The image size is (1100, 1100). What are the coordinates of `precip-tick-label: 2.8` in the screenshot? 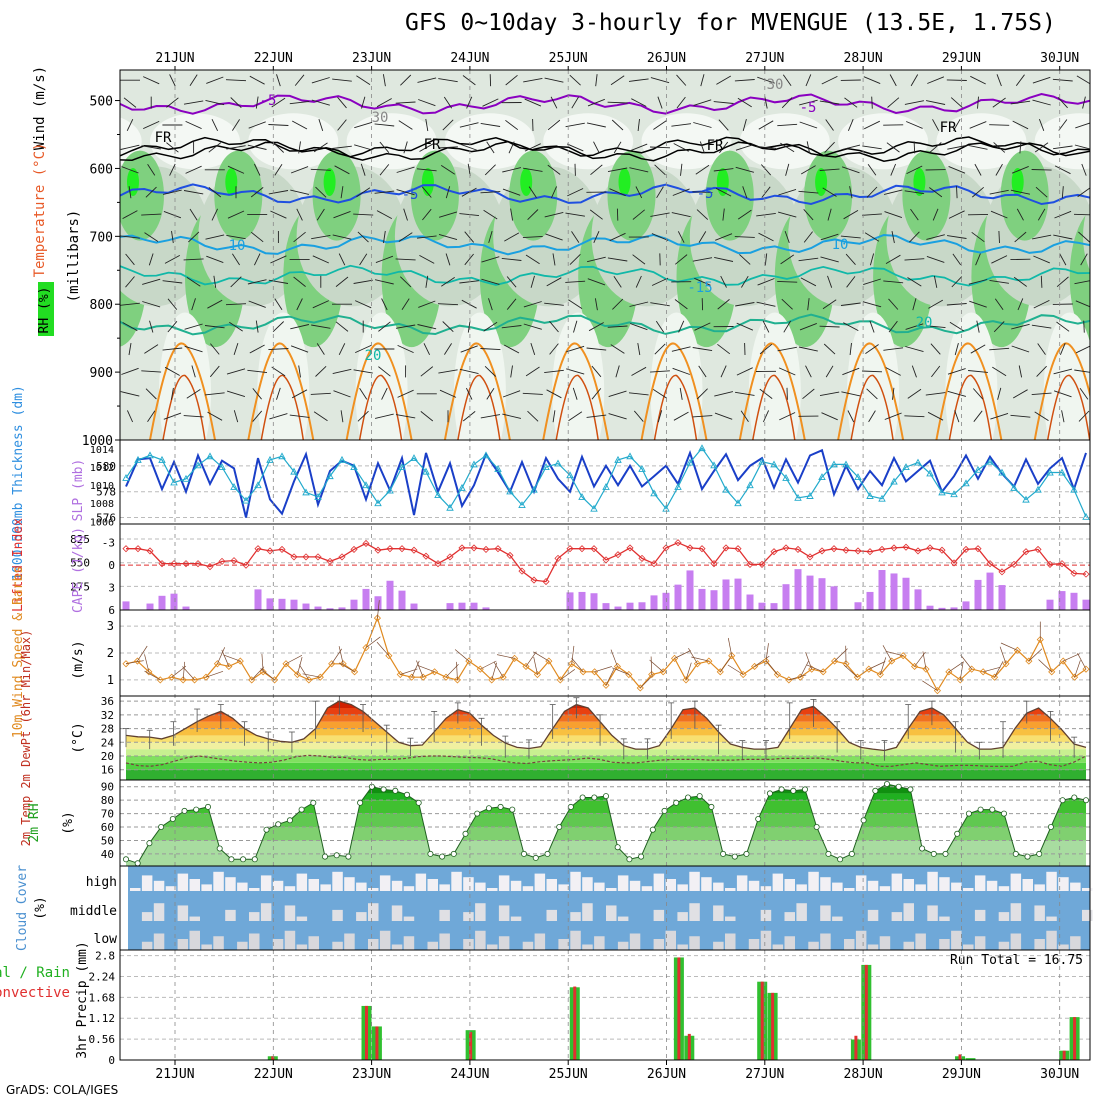 It's located at (105, 956).